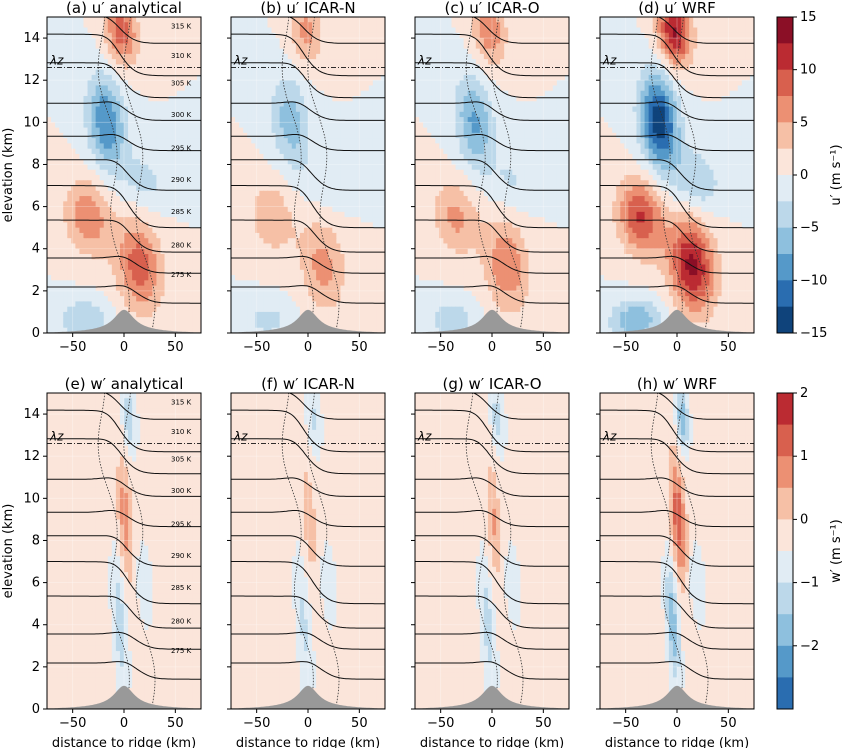  Describe the element at coordinates (813, 280) in the screenshot. I see `colorbar-tick-label: −10` at that location.